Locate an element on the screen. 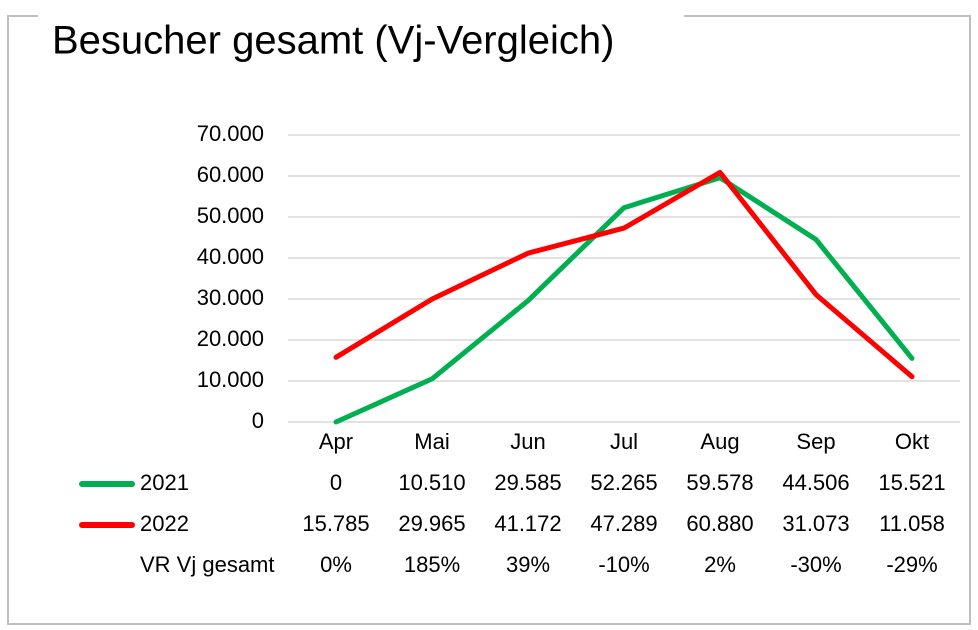 The image size is (978, 630). y-tick-label: 60.000 is located at coordinates (230, 174).